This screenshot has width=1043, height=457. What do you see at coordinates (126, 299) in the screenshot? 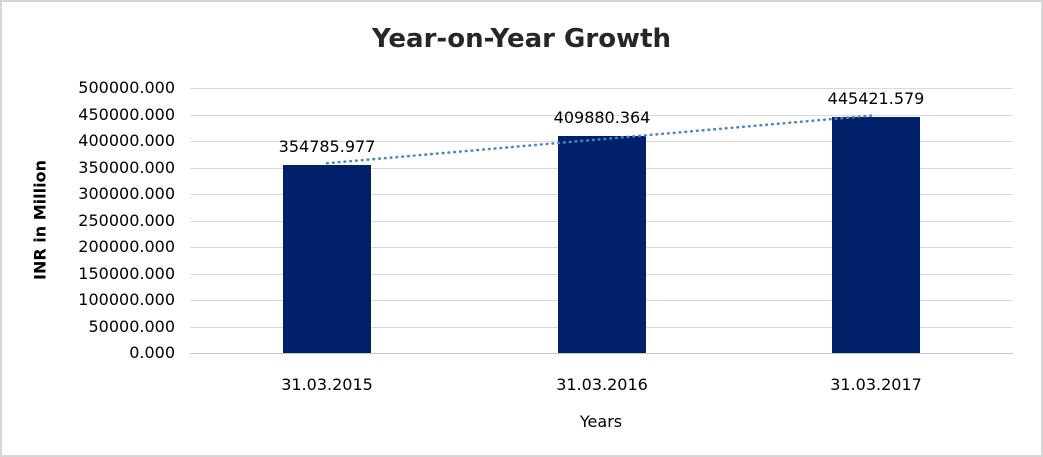
I see `y-tick-label: 100000.000` at bounding box center [126, 299].